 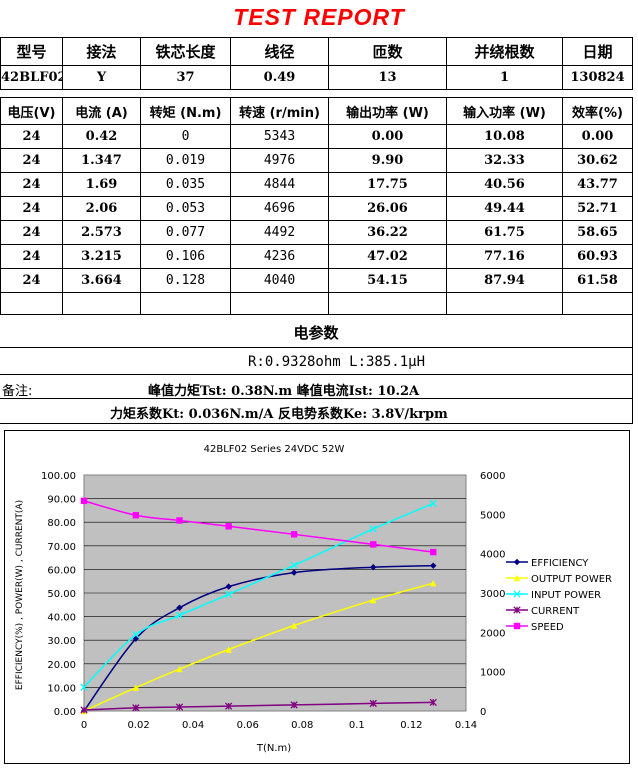 I want to click on x-tick-label: 0.06, so click(x=248, y=725).